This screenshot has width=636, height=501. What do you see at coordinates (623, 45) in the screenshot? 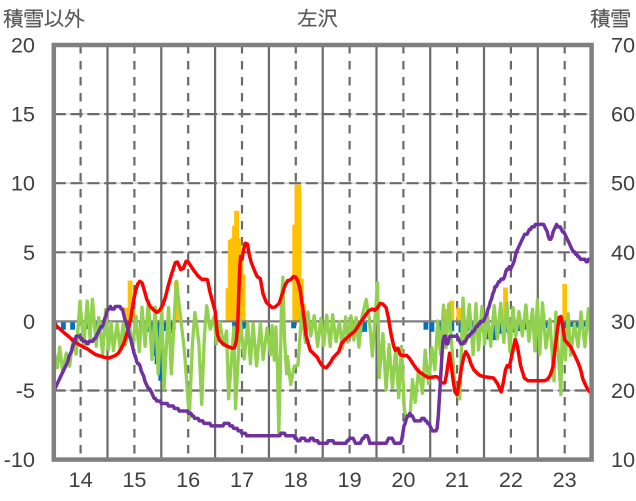
I see `svg-text: 70` at bounding box center [623, 45].